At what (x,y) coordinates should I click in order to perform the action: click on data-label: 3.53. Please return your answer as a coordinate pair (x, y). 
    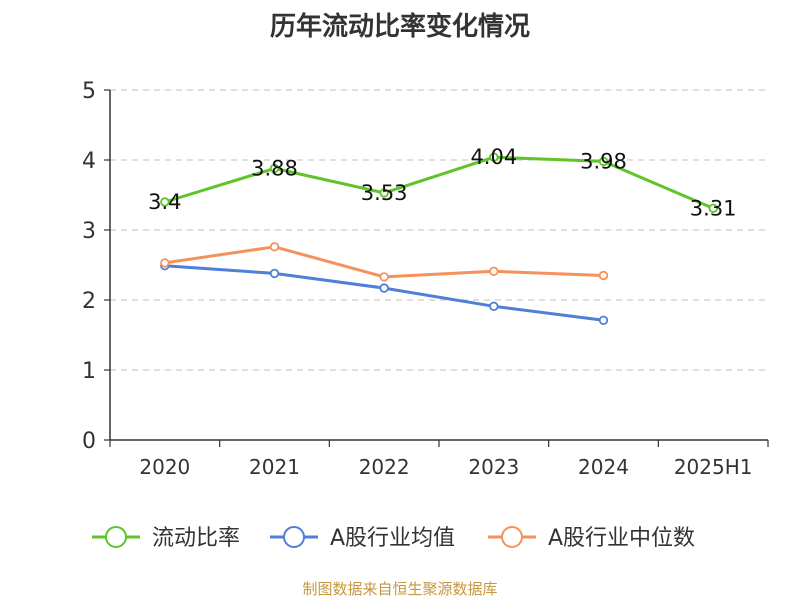
    Looking at the image, I should click on (384, 193).